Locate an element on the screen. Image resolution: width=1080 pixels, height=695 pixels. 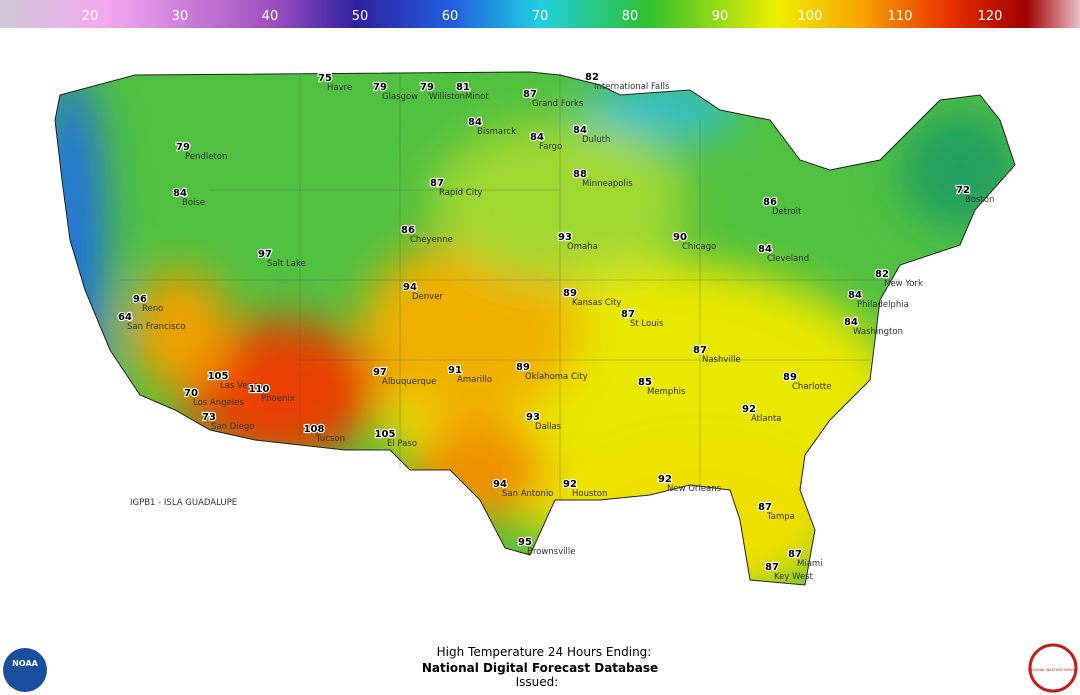
temperature: 70 is located at coordinates (191, 393).